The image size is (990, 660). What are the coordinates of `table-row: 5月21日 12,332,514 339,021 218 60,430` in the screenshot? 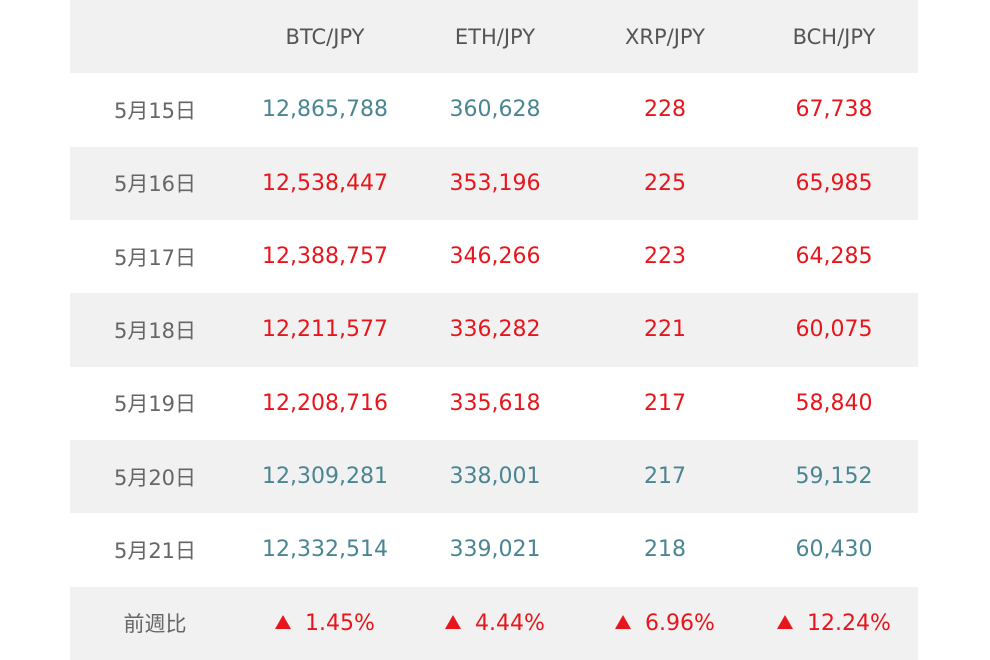 It's located at (494, 550).